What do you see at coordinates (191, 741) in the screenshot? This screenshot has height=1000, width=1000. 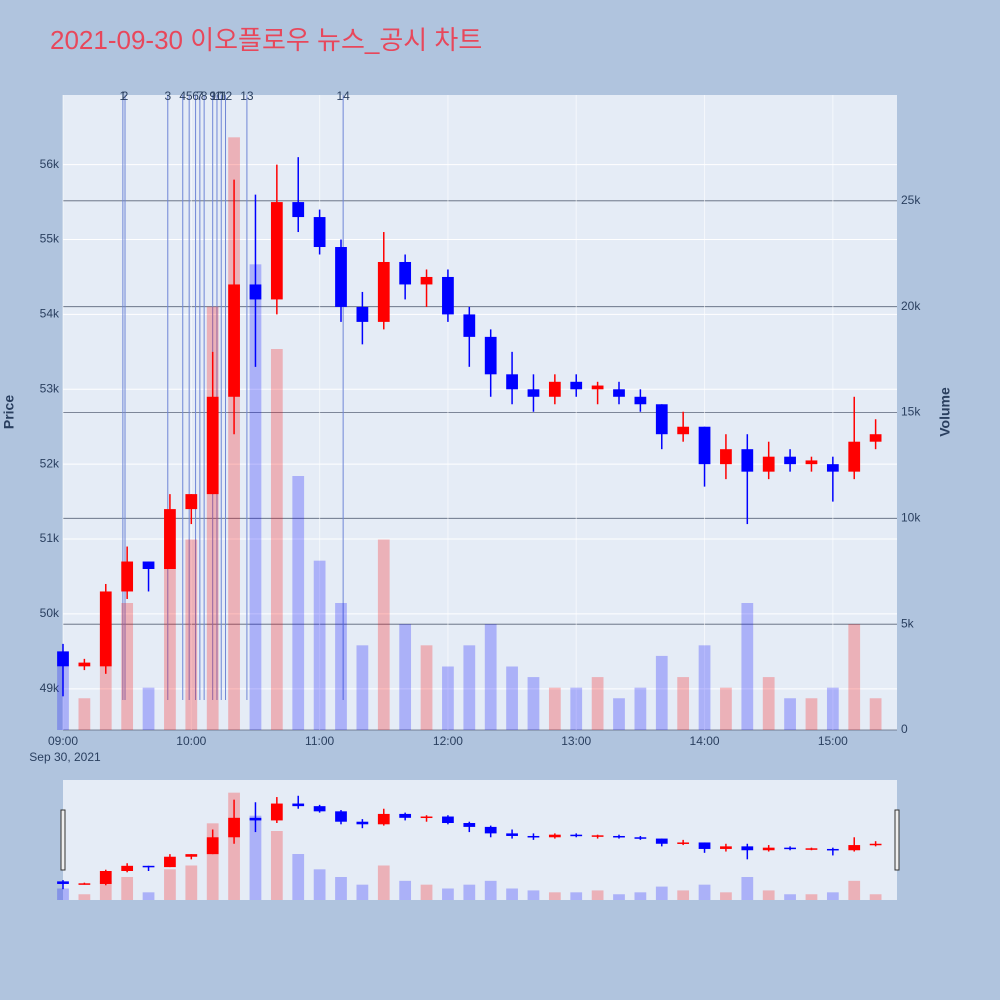 I see `x-tick-label: 10:00` at bounding box center [191, 741].